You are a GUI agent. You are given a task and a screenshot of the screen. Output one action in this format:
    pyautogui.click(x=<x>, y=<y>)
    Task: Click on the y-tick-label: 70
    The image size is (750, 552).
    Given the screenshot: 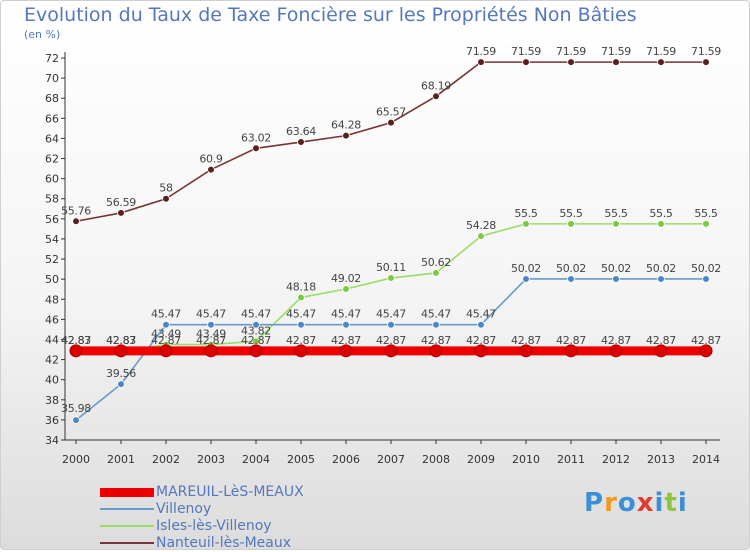 What is the action you would take?
    pyautogui.click(x=52, y=78)
    